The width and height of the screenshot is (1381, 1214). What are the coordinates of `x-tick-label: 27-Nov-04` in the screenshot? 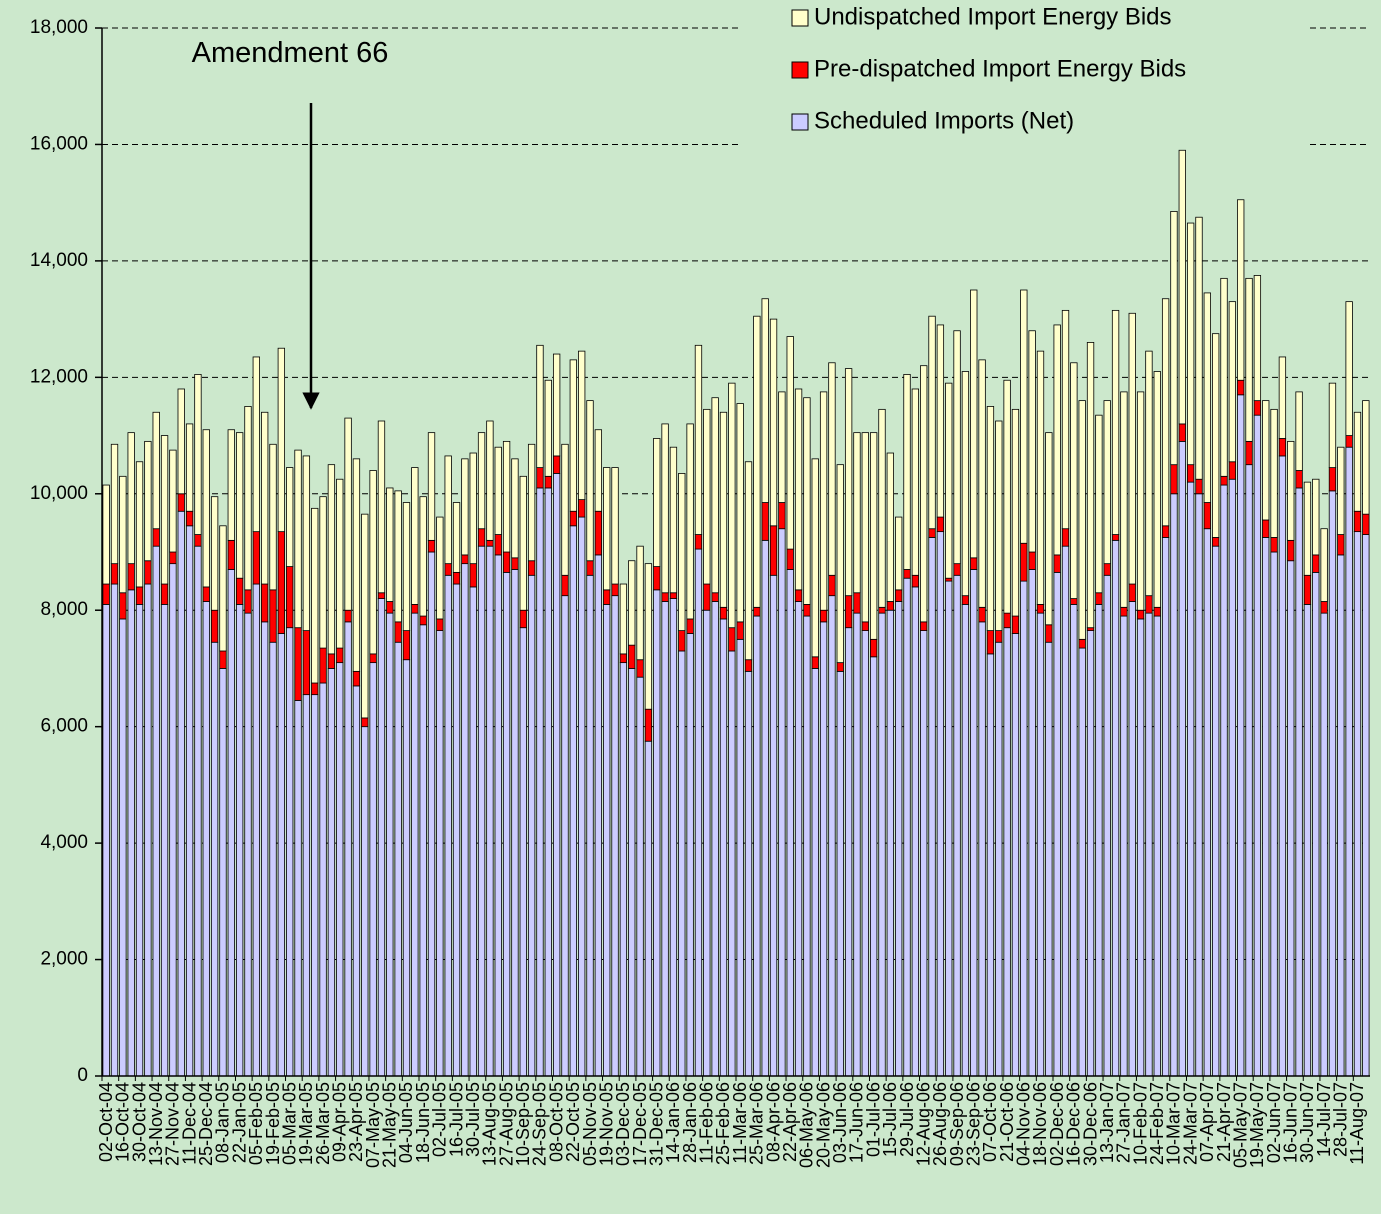 It's located at (173, 1124).